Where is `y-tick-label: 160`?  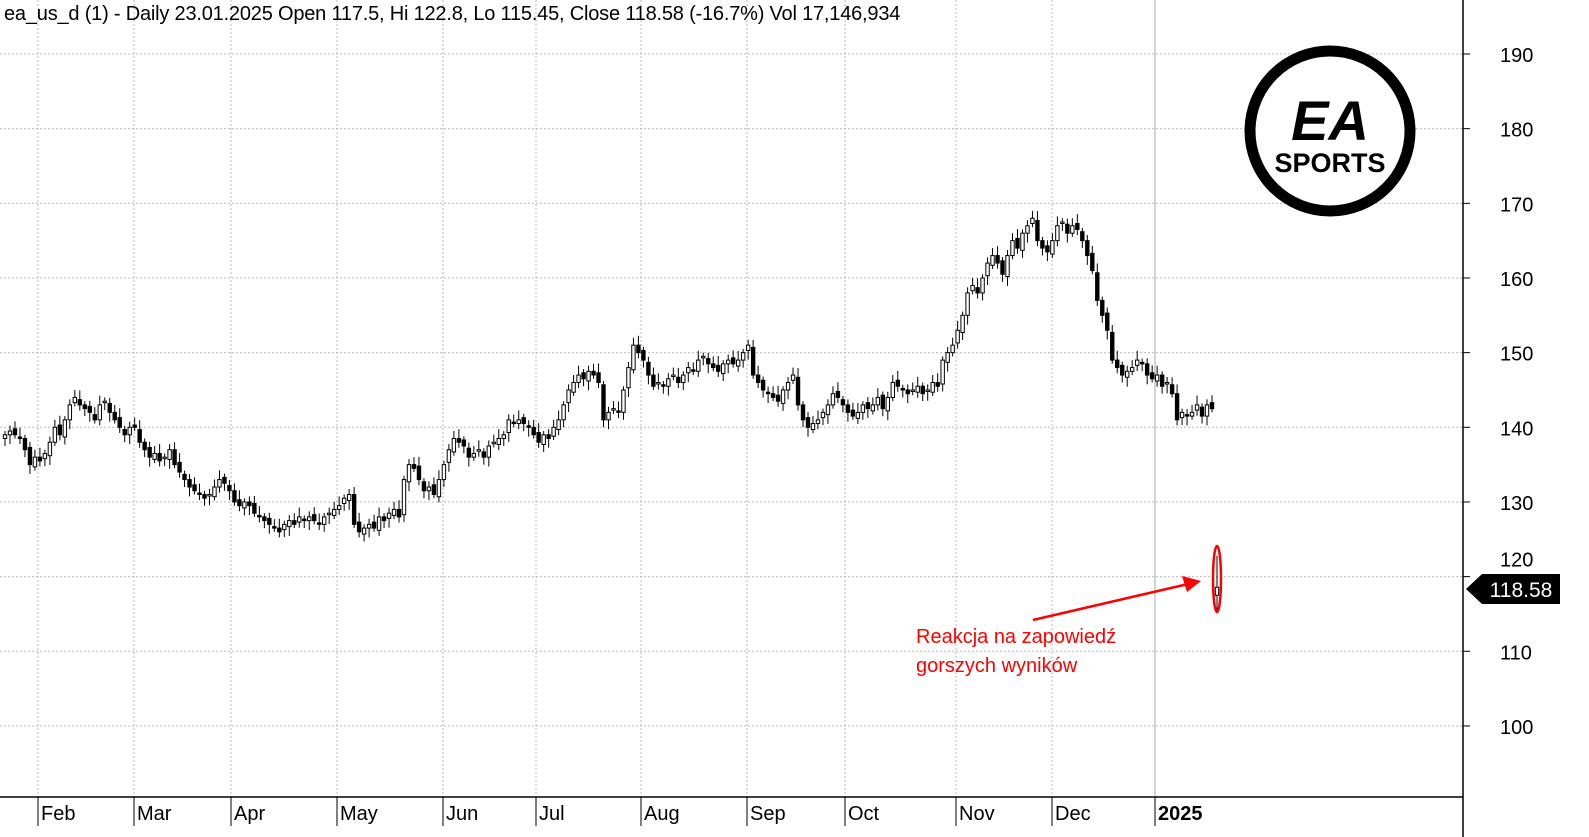 y-tick-label: 160 is located at coordinates (1516, 280).